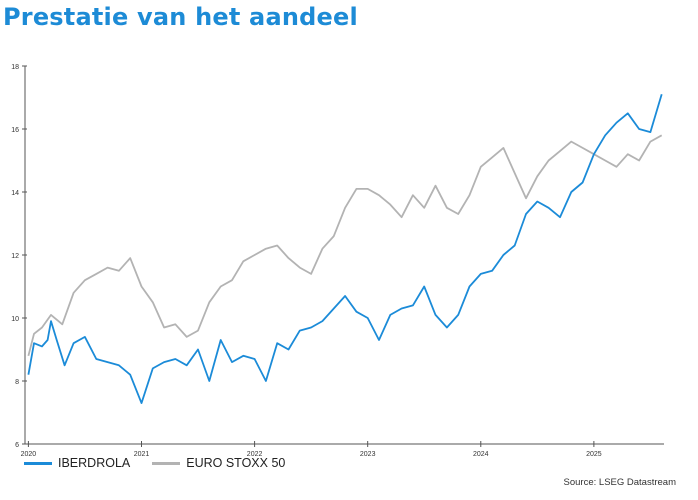  Describe the element at coordinates (17, 445) in the screenshot. I see `y-tick-label: 6` at that location.